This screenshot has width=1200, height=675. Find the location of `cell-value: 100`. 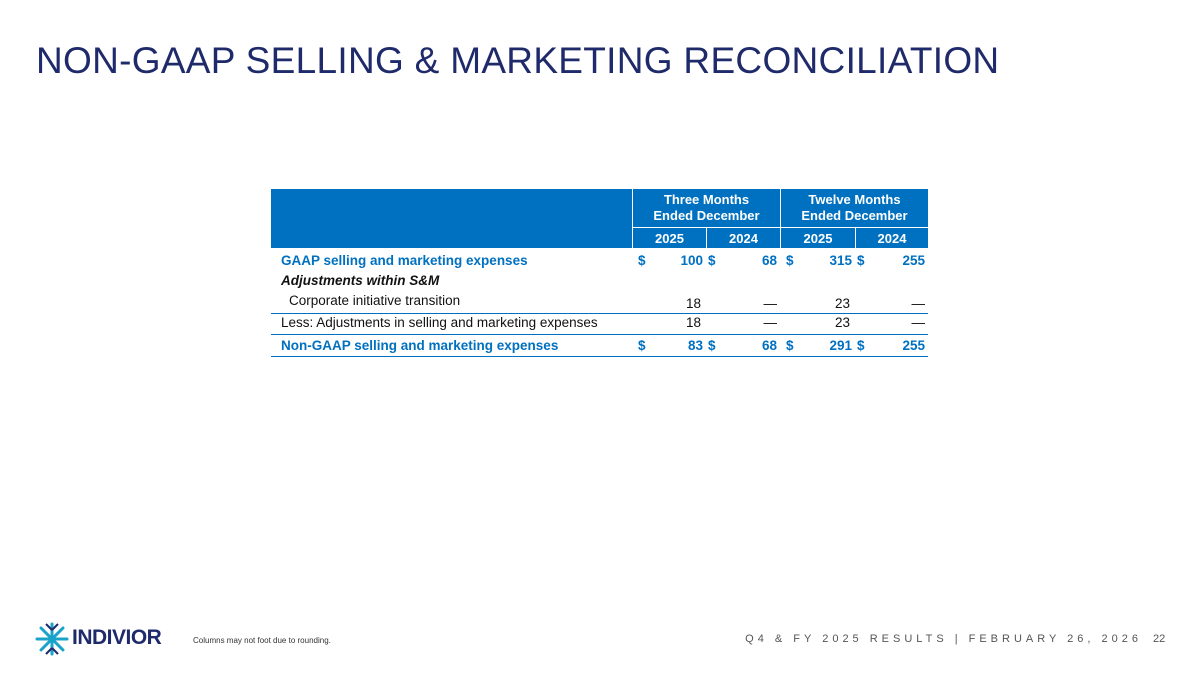

cell-value: 100 is located at coordinates (691, 260).